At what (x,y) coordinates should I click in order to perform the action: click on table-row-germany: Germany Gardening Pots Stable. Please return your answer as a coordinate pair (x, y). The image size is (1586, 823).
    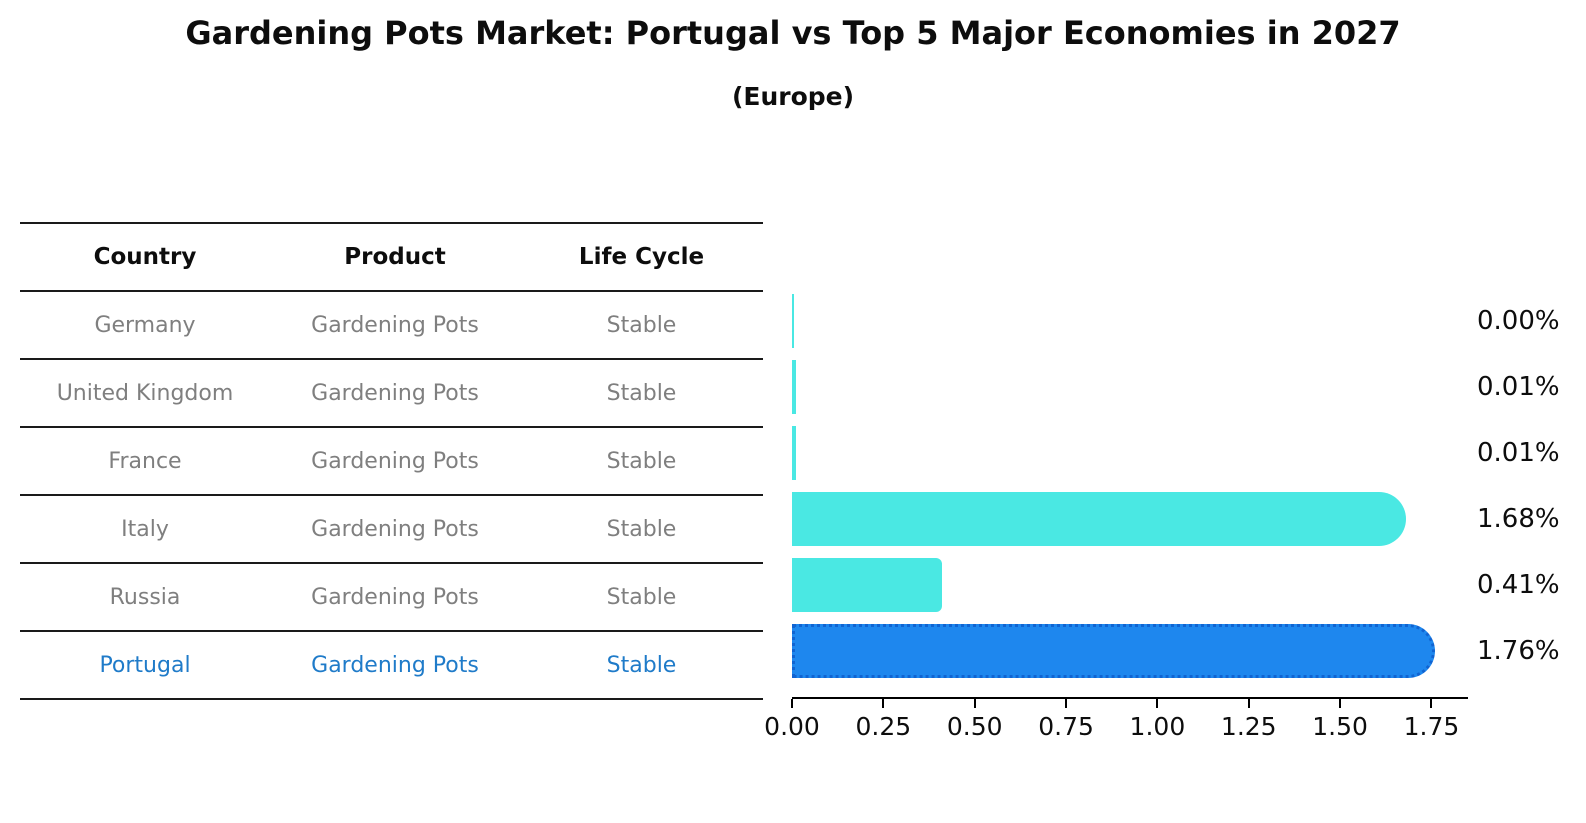
    Looking at the image, I should click on (391, 326).